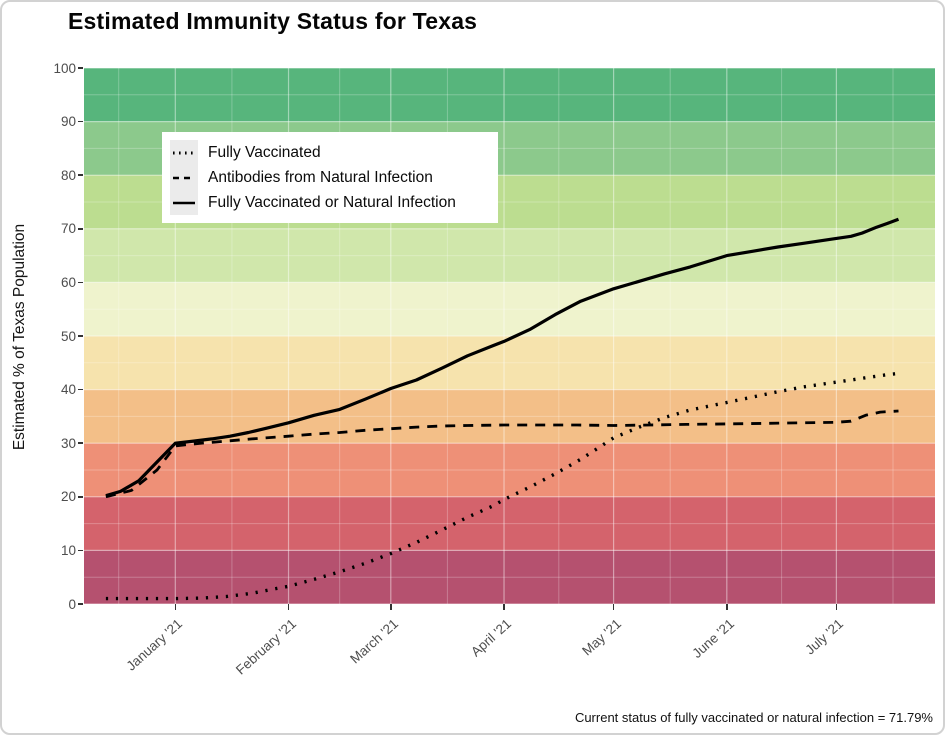  Describe the element at coordinates (72, 604) in the screenshot. I see `y-tick-label: 0` at that location.